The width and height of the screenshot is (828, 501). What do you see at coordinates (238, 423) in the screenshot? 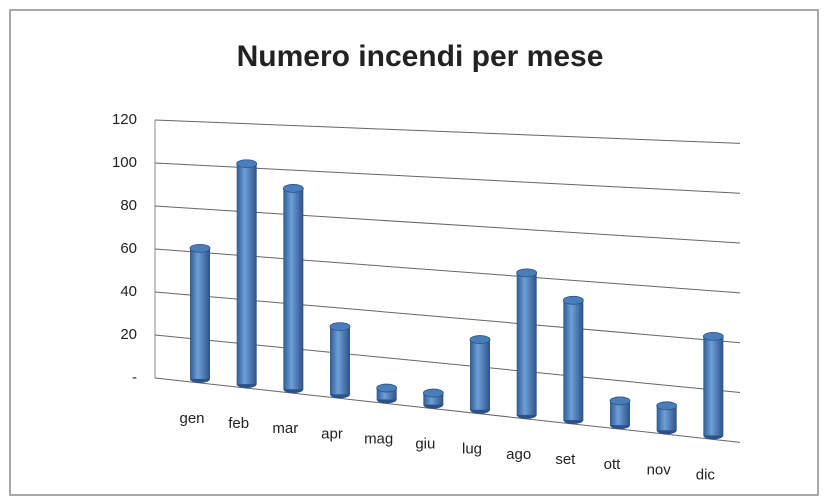
I see `x-tick-label: feb` at bounding box center [238, 423].